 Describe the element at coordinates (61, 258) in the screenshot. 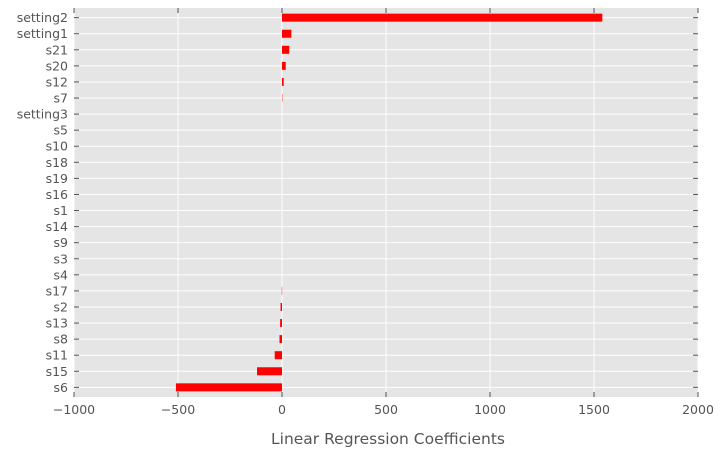

I see `y-tick-label: s3` at that location.